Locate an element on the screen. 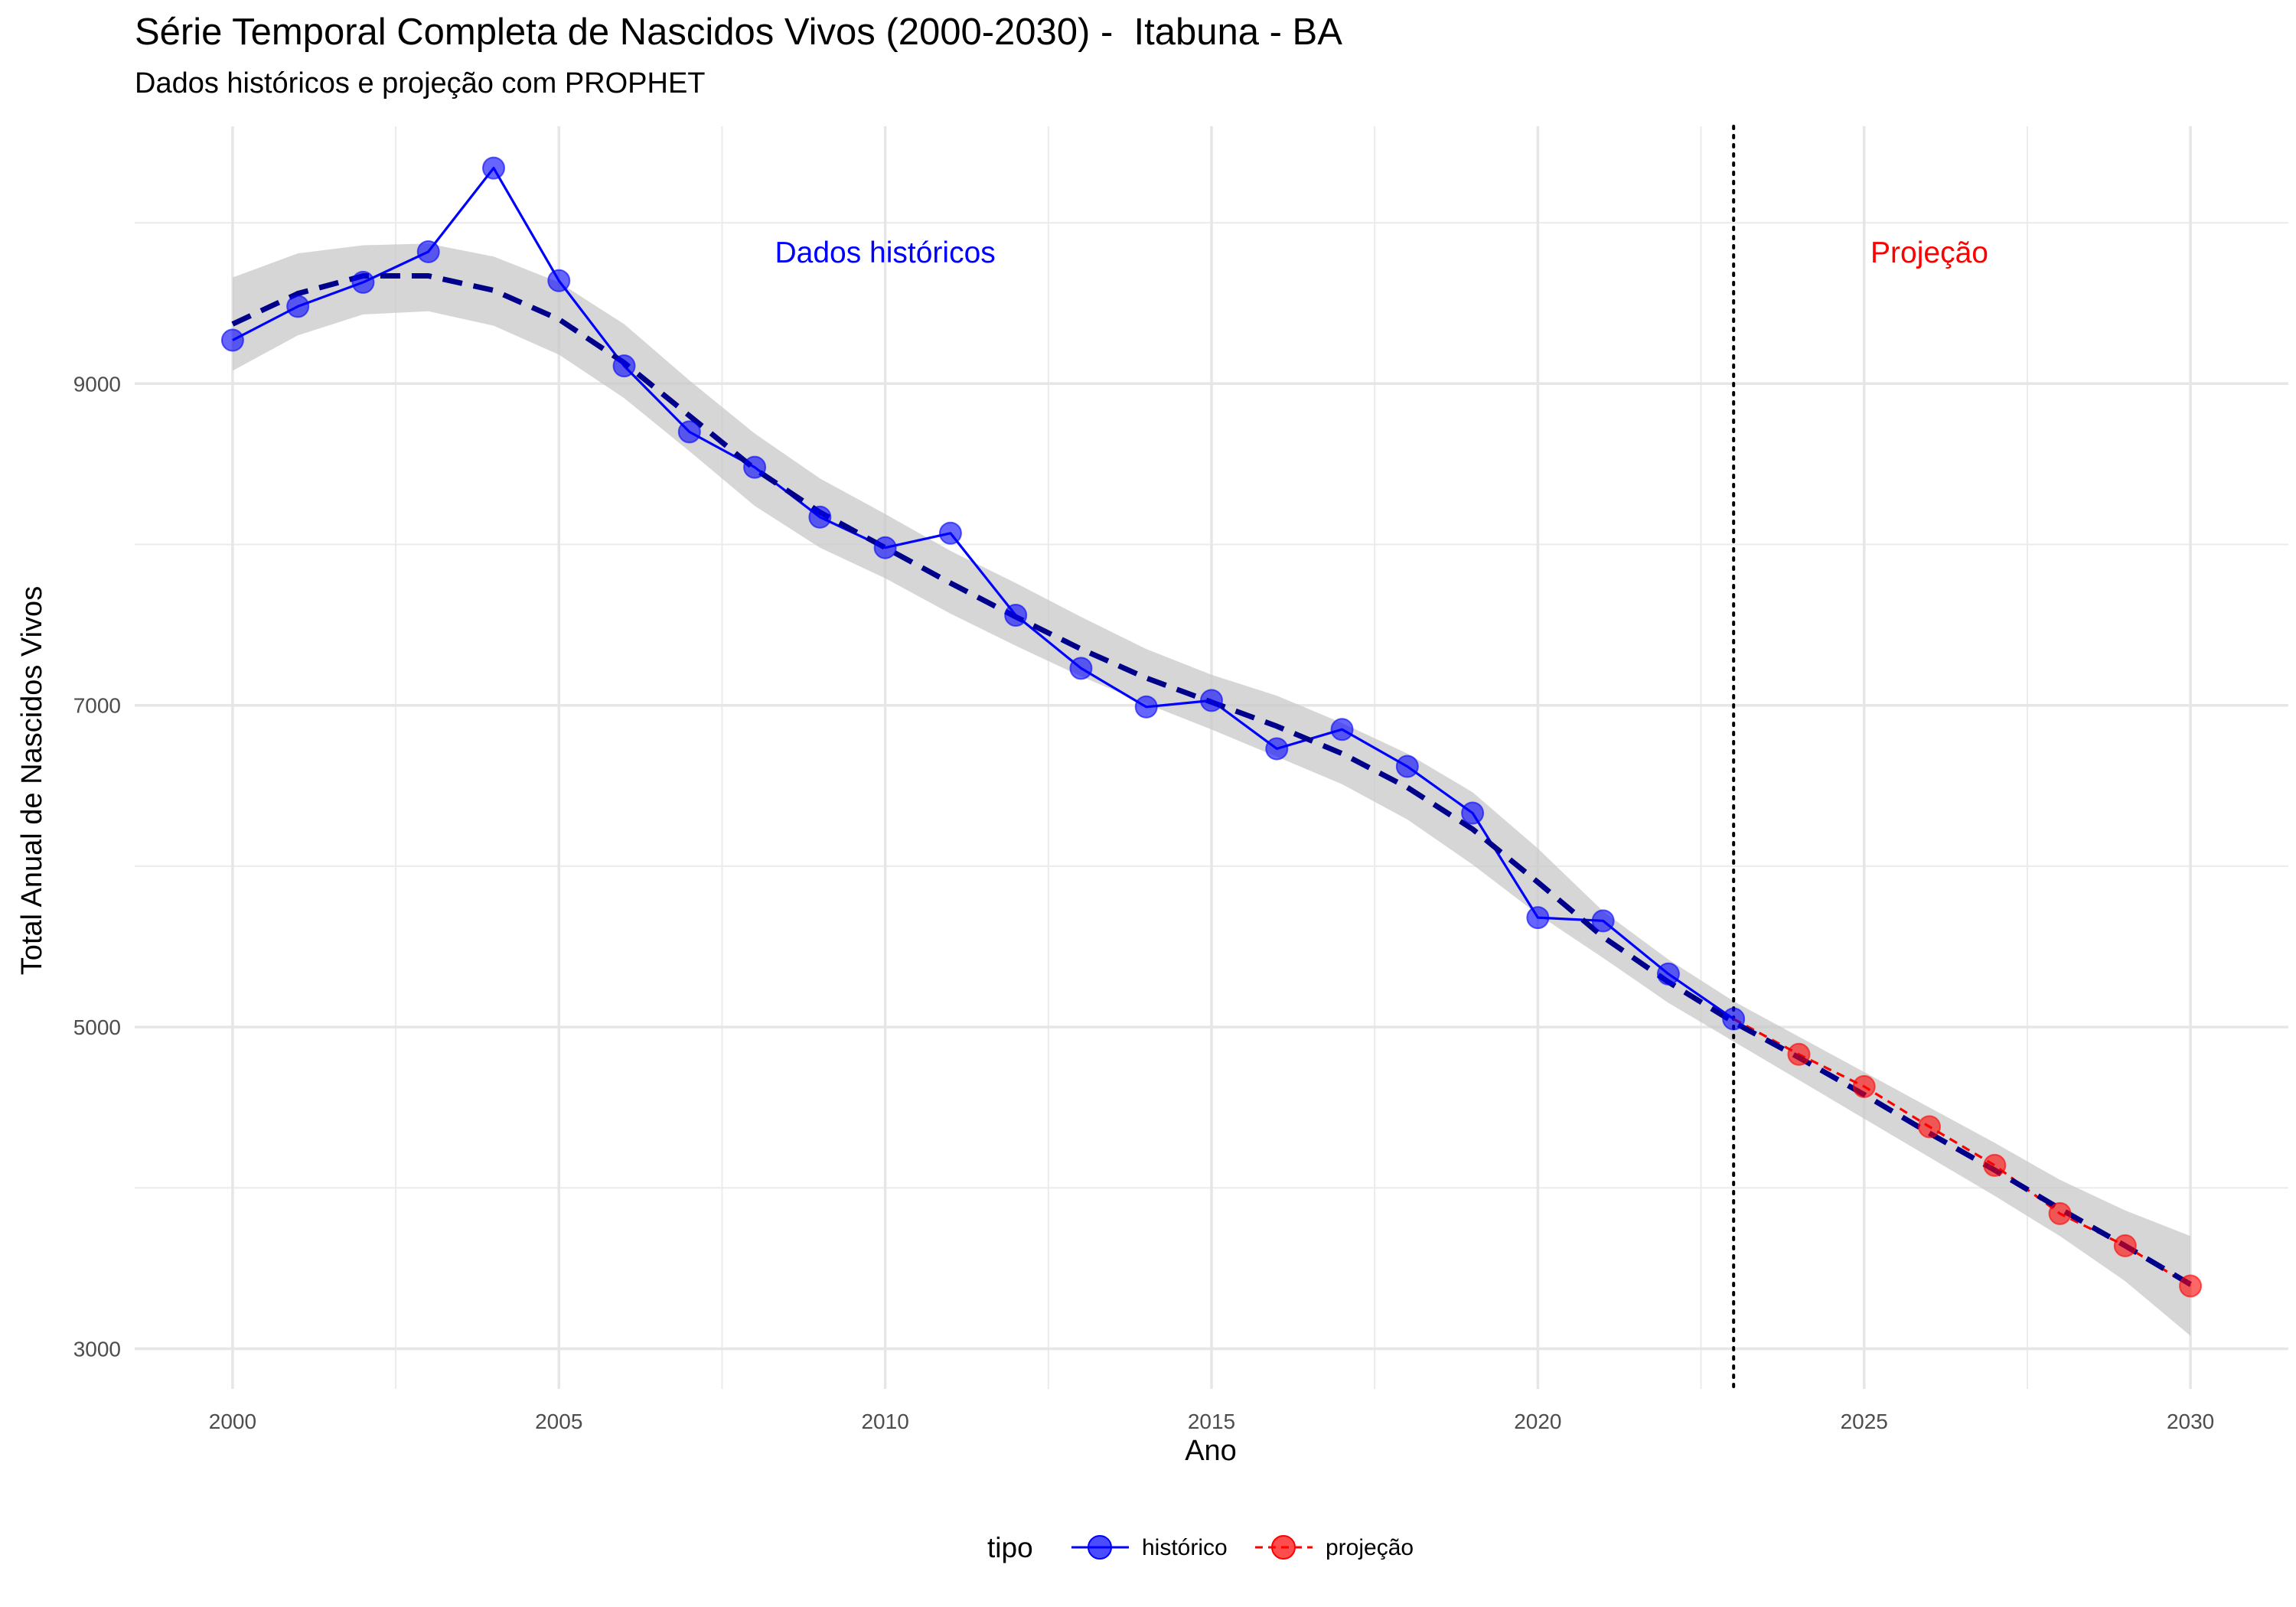 This screenshot has width=2296, height=1607. x-axis-title: Ano is located at coordinates (1211, 1451).